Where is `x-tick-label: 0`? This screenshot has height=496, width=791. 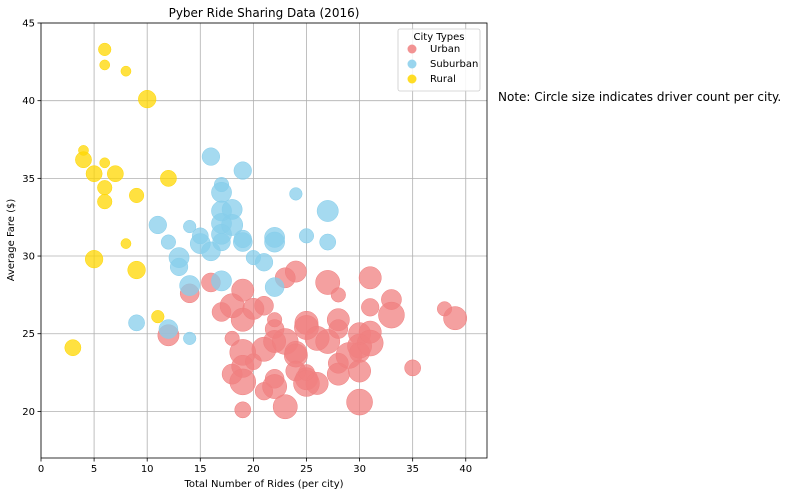 x-tick-label: 0 is located at coordinates (41, 469).